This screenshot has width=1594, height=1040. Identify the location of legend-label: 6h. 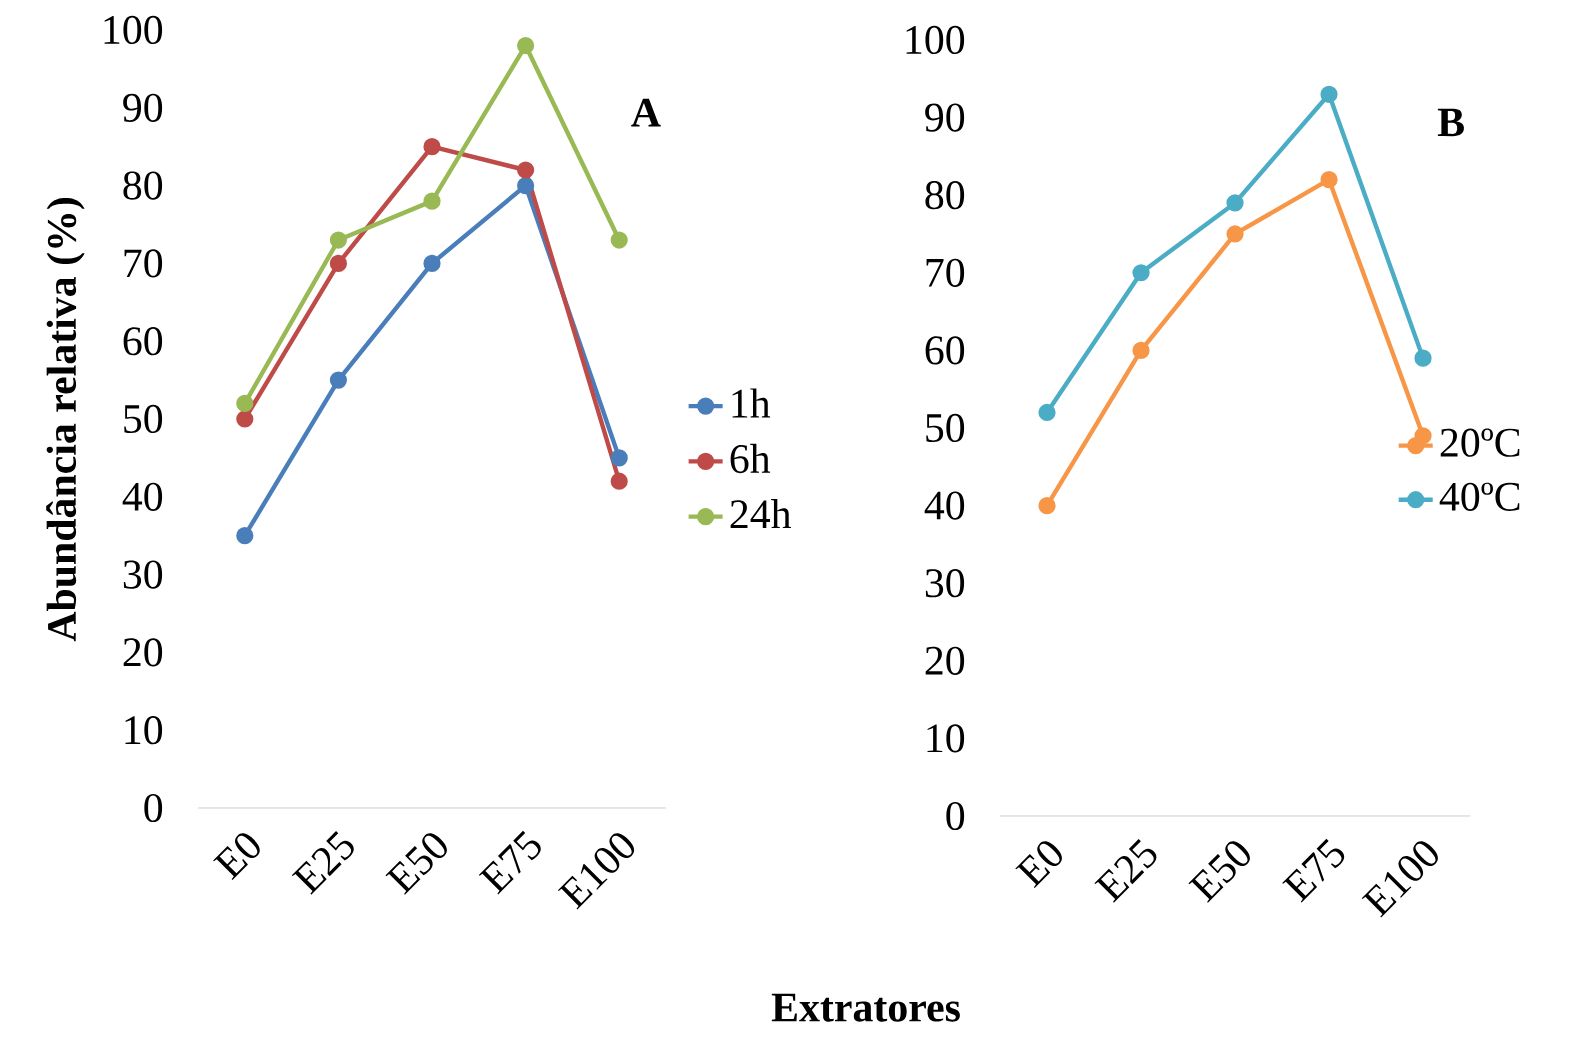
(750, 458).